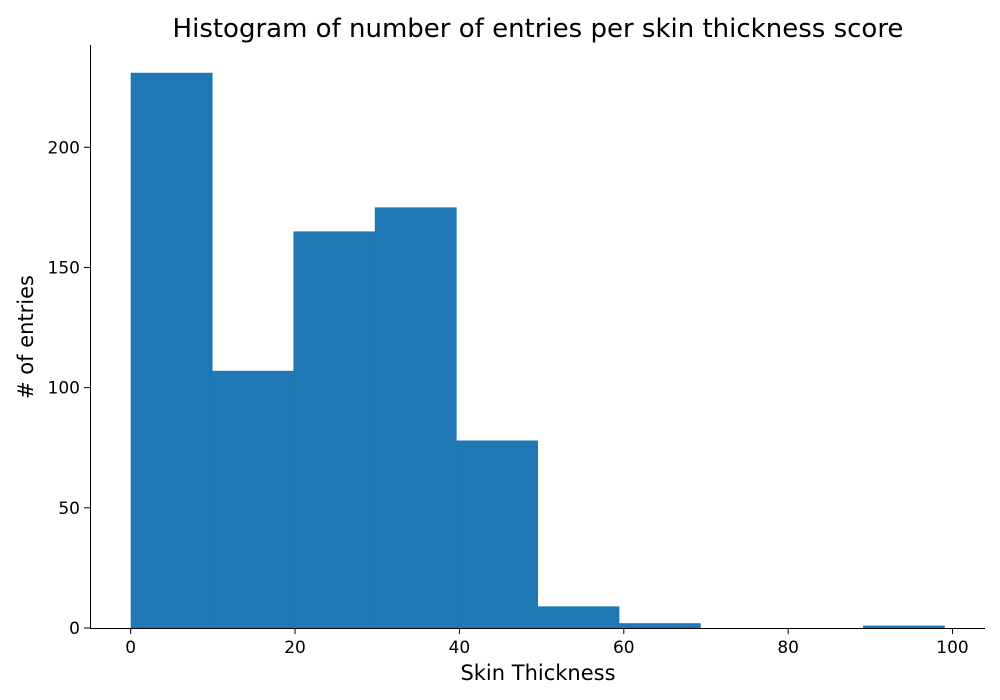  Describe the element at coordinates (624, 648) in the screenshot. I see `x-tick-label: 60` at that location.